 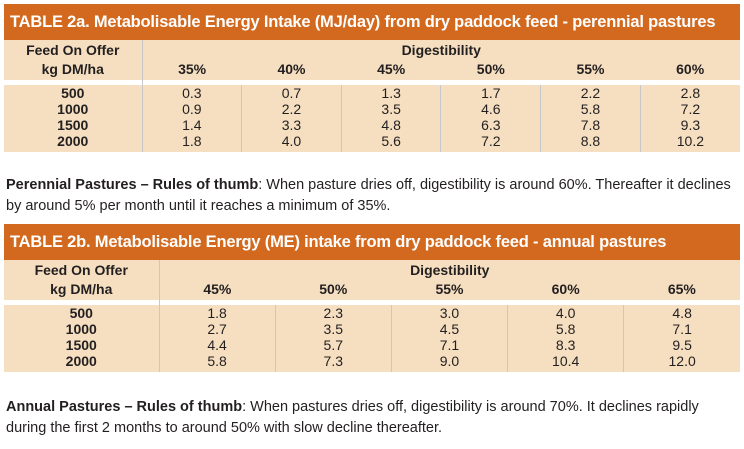 I want to click on table-2a-row-header: Feed On Offer kg DM/ha, so click(x=73, y=60).